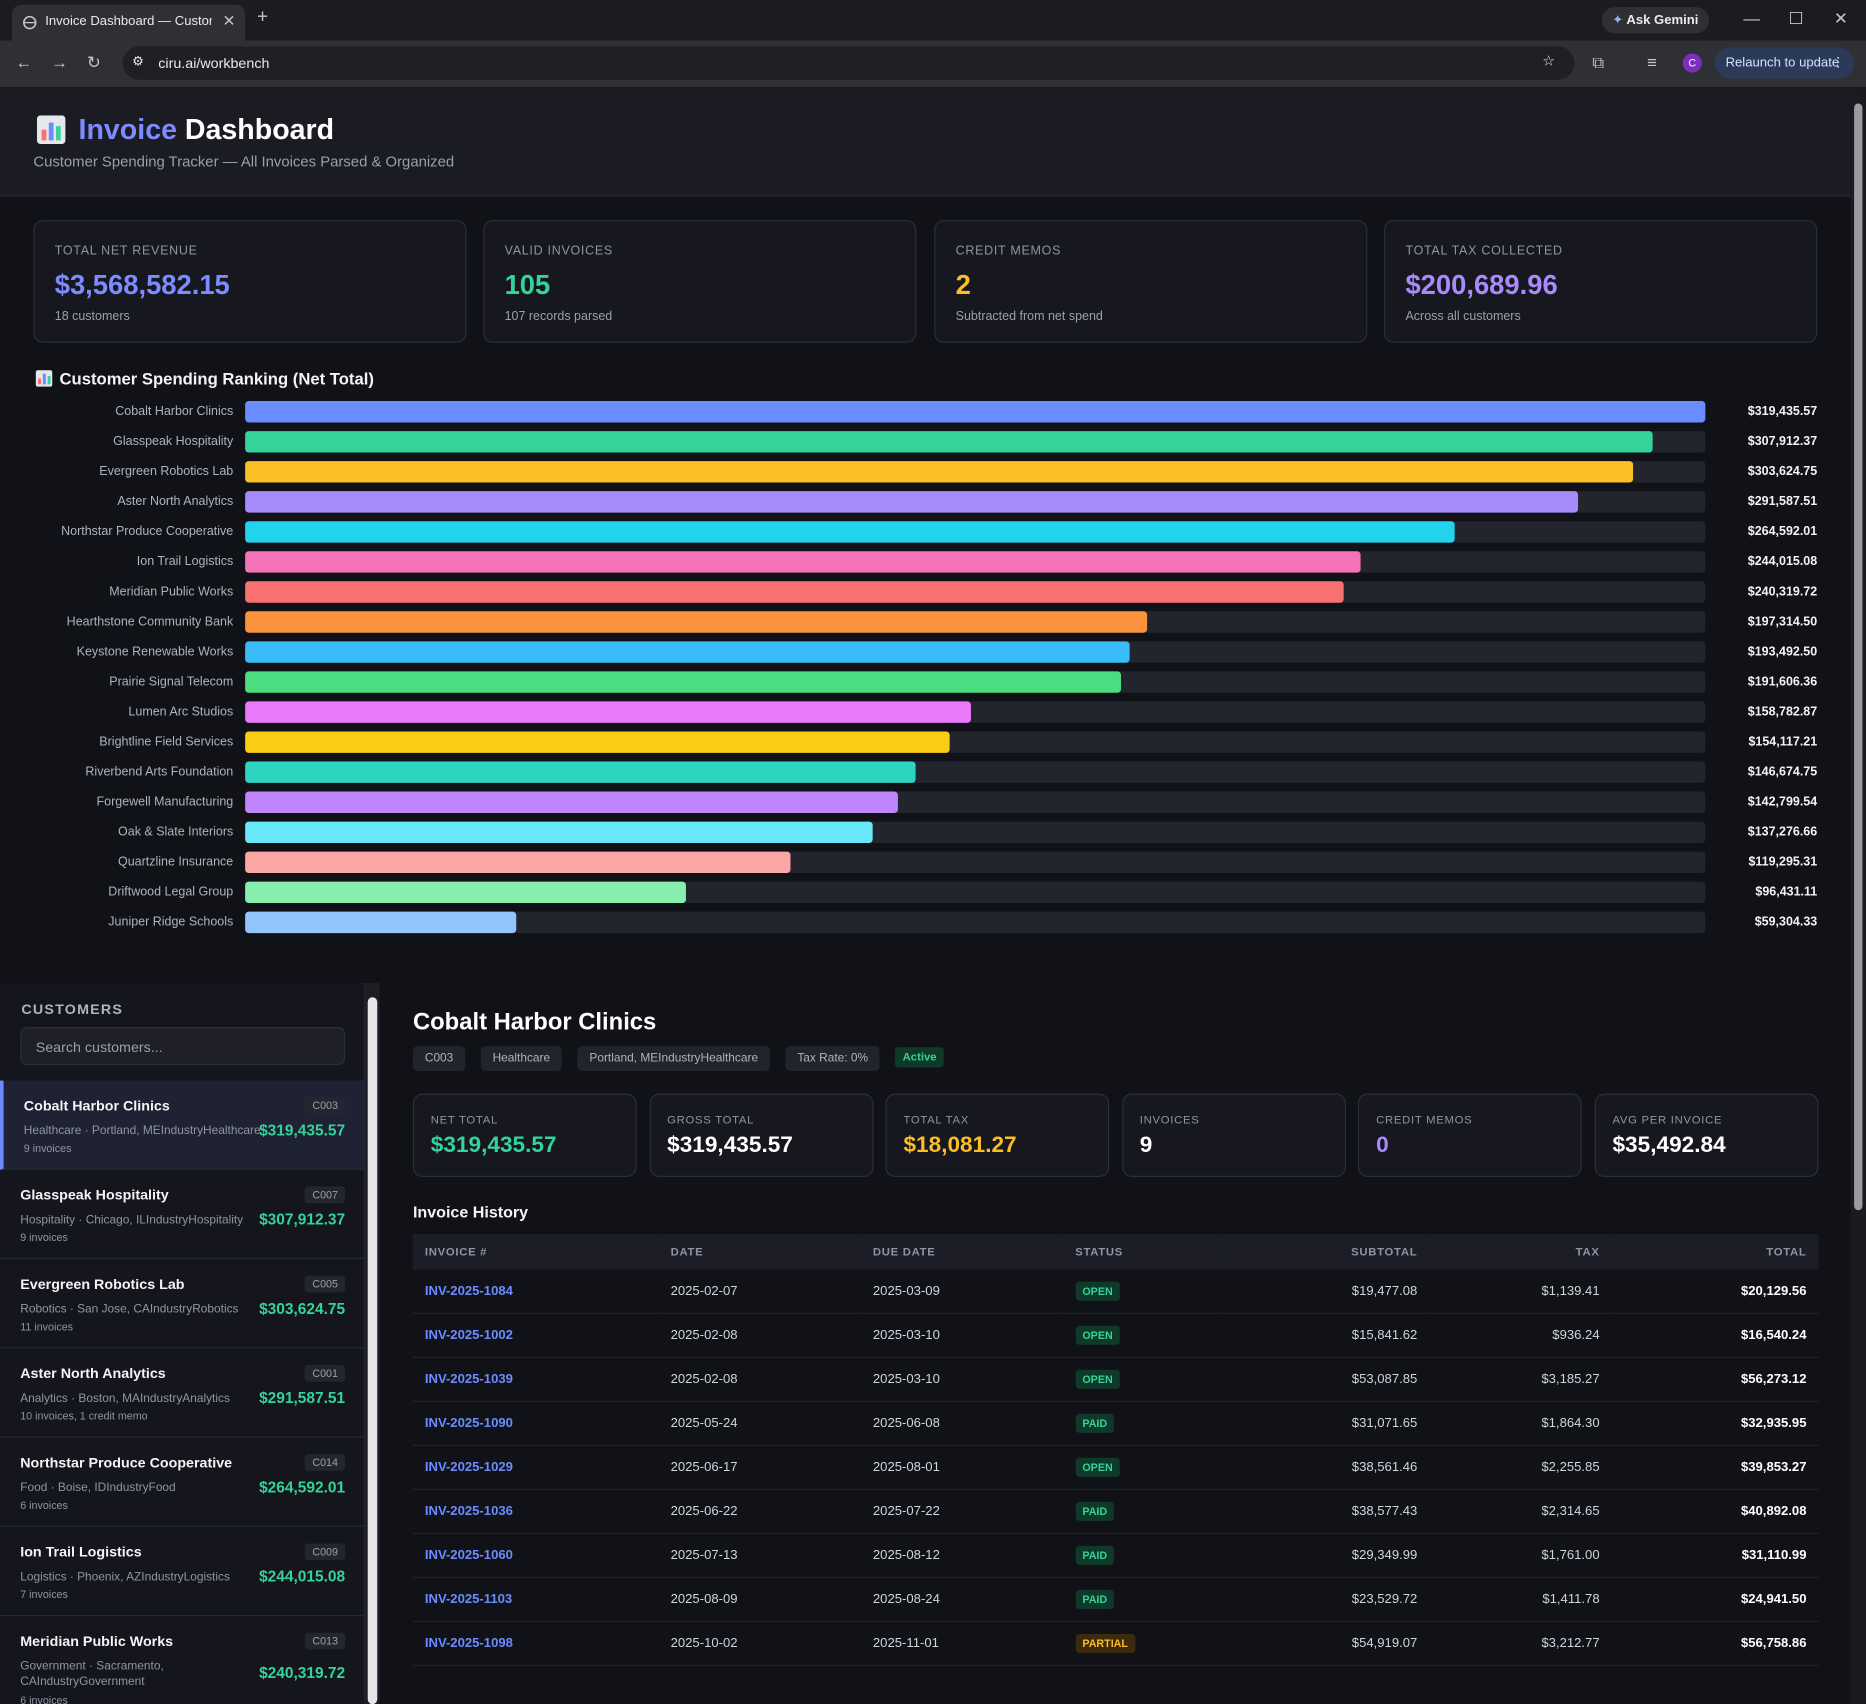 The height and width of the screenshot is (1704, 1866). I want to click on value-label: $244,015.08, so click(1782, 561).